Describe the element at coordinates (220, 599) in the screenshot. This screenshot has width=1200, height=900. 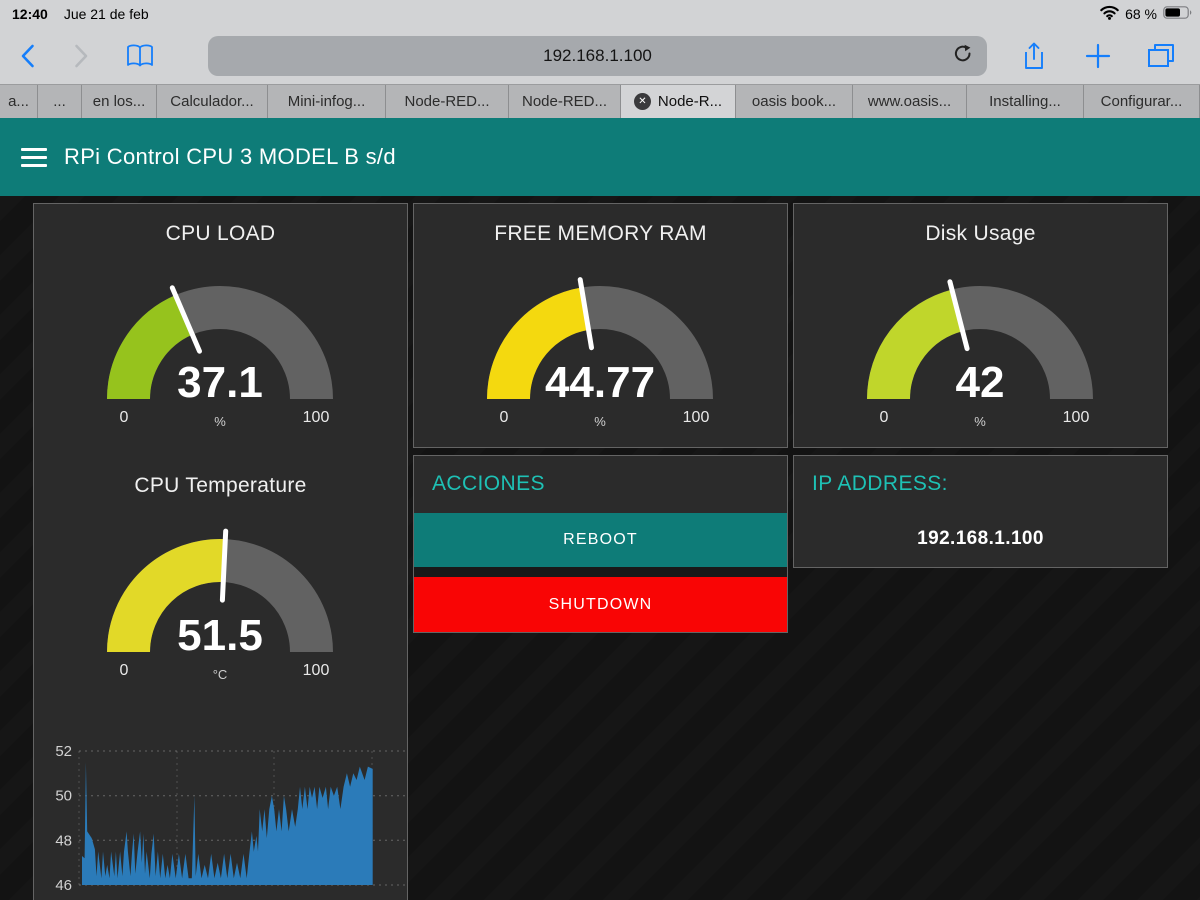
I see `cpu-temperature-gauge: 51.5 0 100 °C` at that location.